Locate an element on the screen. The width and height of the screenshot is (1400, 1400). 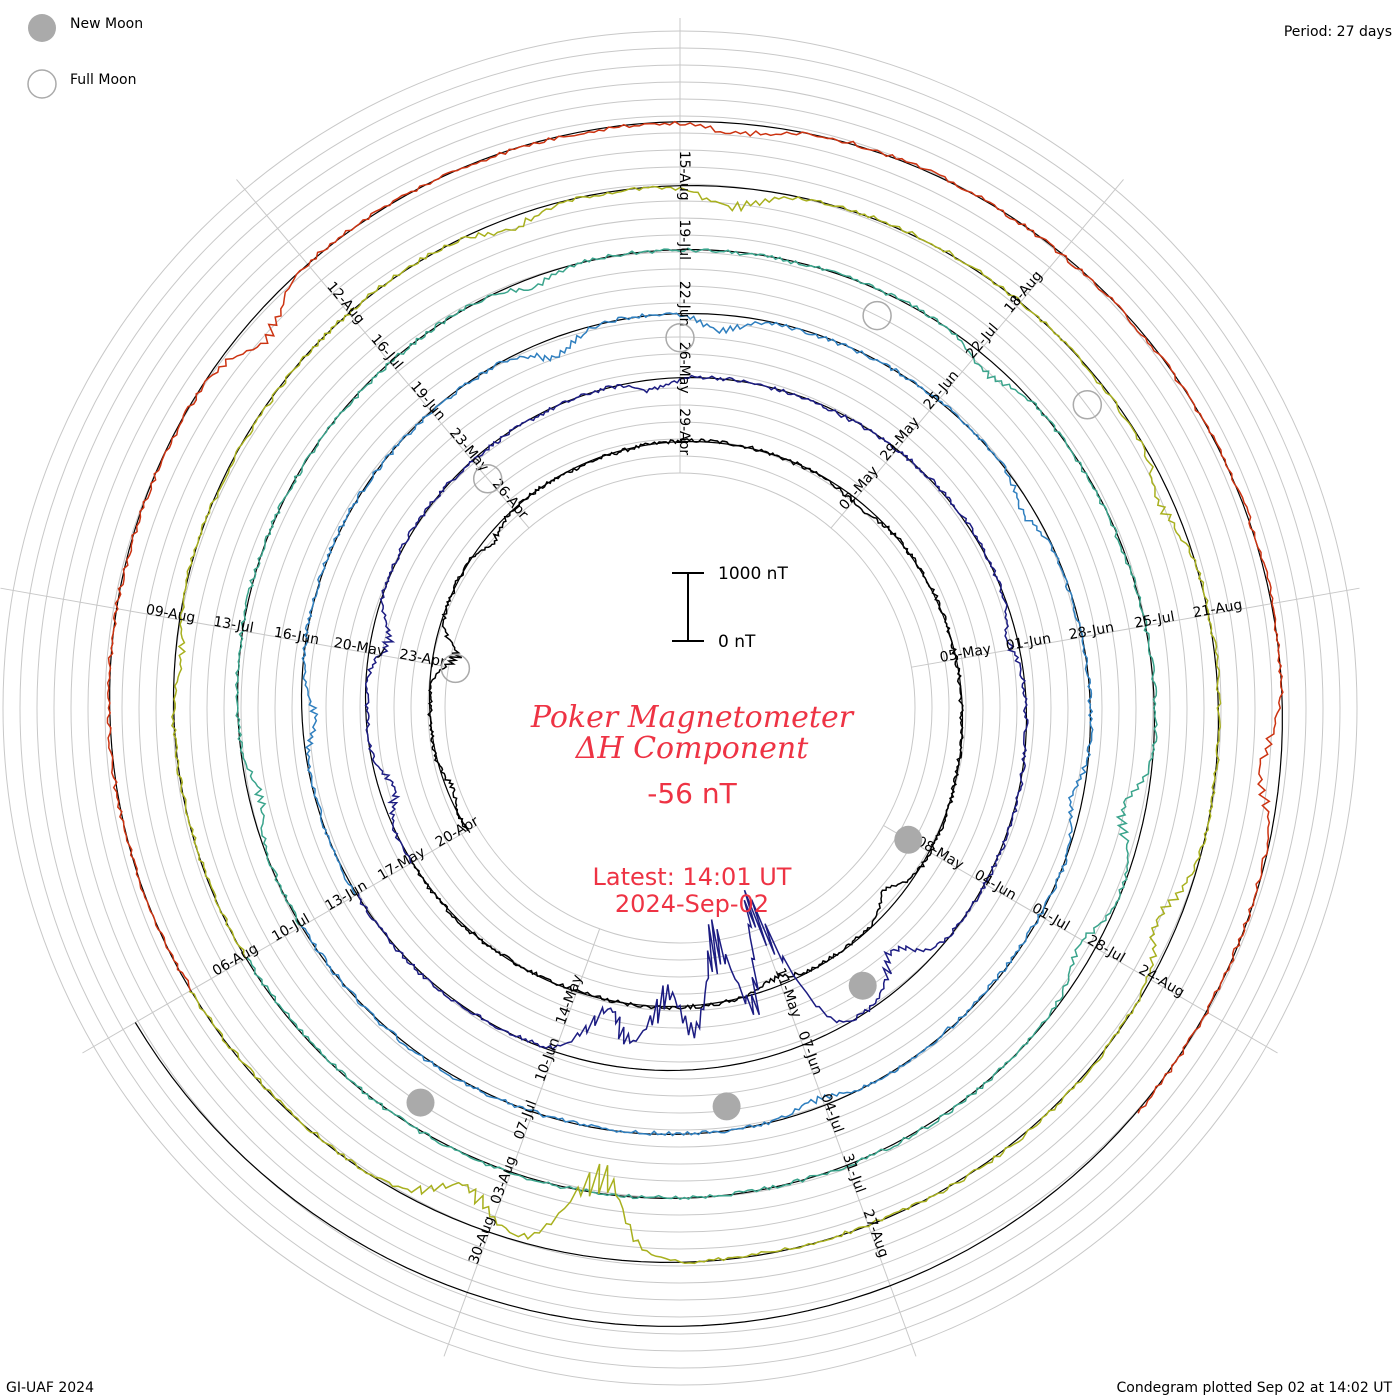
latest-time: Latest: 14:01 UT is located at coordinates (692, 877).